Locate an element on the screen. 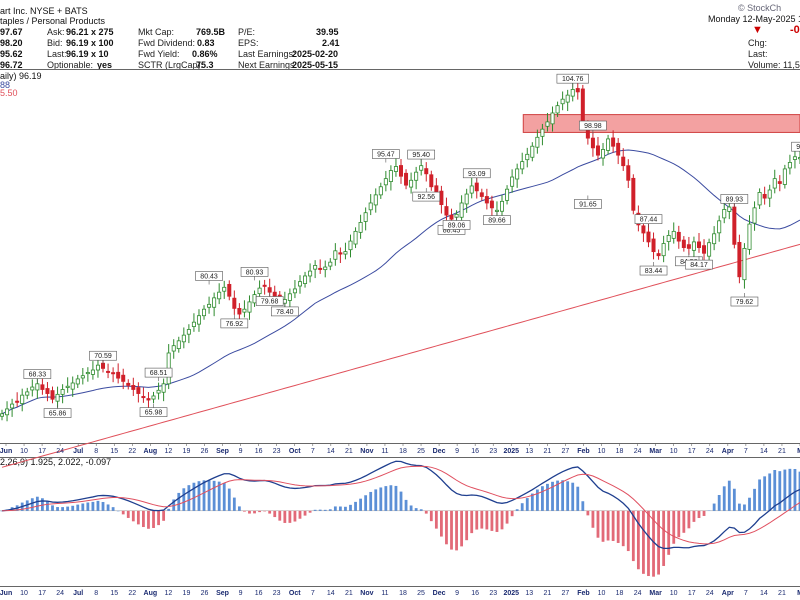  x-tick-label-bottom: Apr is located at coordinates (728, 593).